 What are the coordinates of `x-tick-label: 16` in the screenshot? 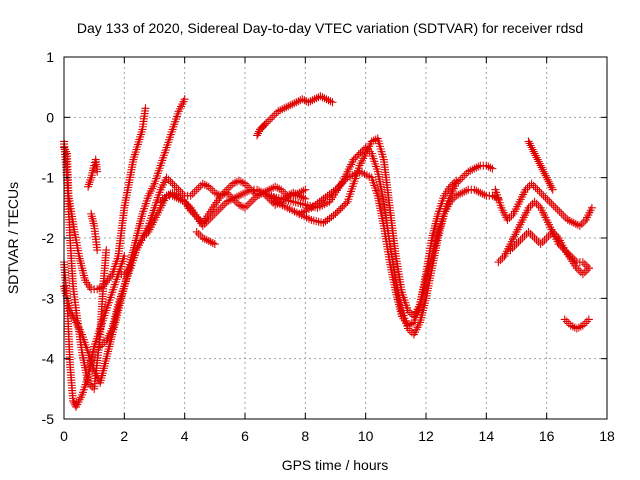 It's located at (547, 436).